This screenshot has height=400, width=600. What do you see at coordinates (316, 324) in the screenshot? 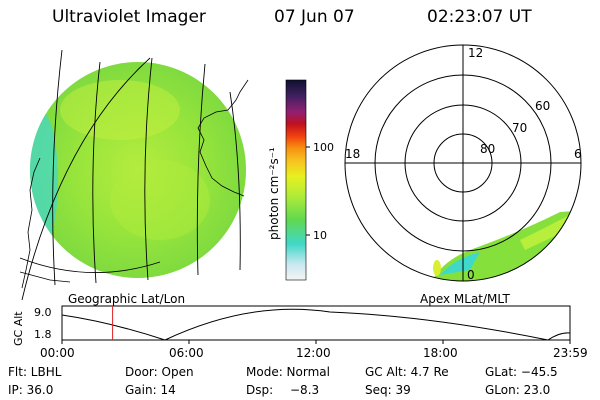
I see `altitude-curve` at bounding box center [316, 324].